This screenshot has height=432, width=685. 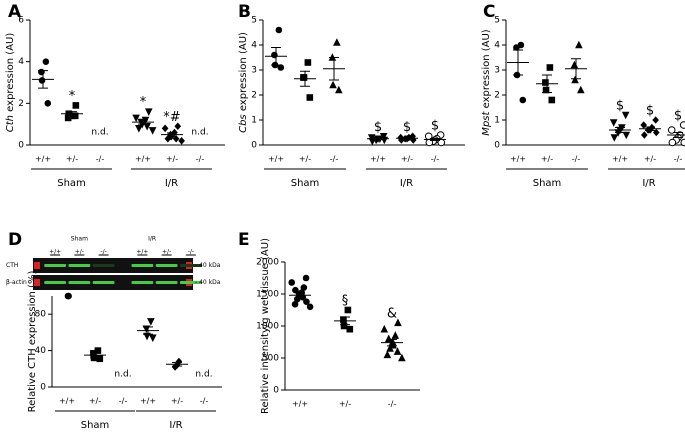 I want to click on annotation: &, so click(x=392, y=313).